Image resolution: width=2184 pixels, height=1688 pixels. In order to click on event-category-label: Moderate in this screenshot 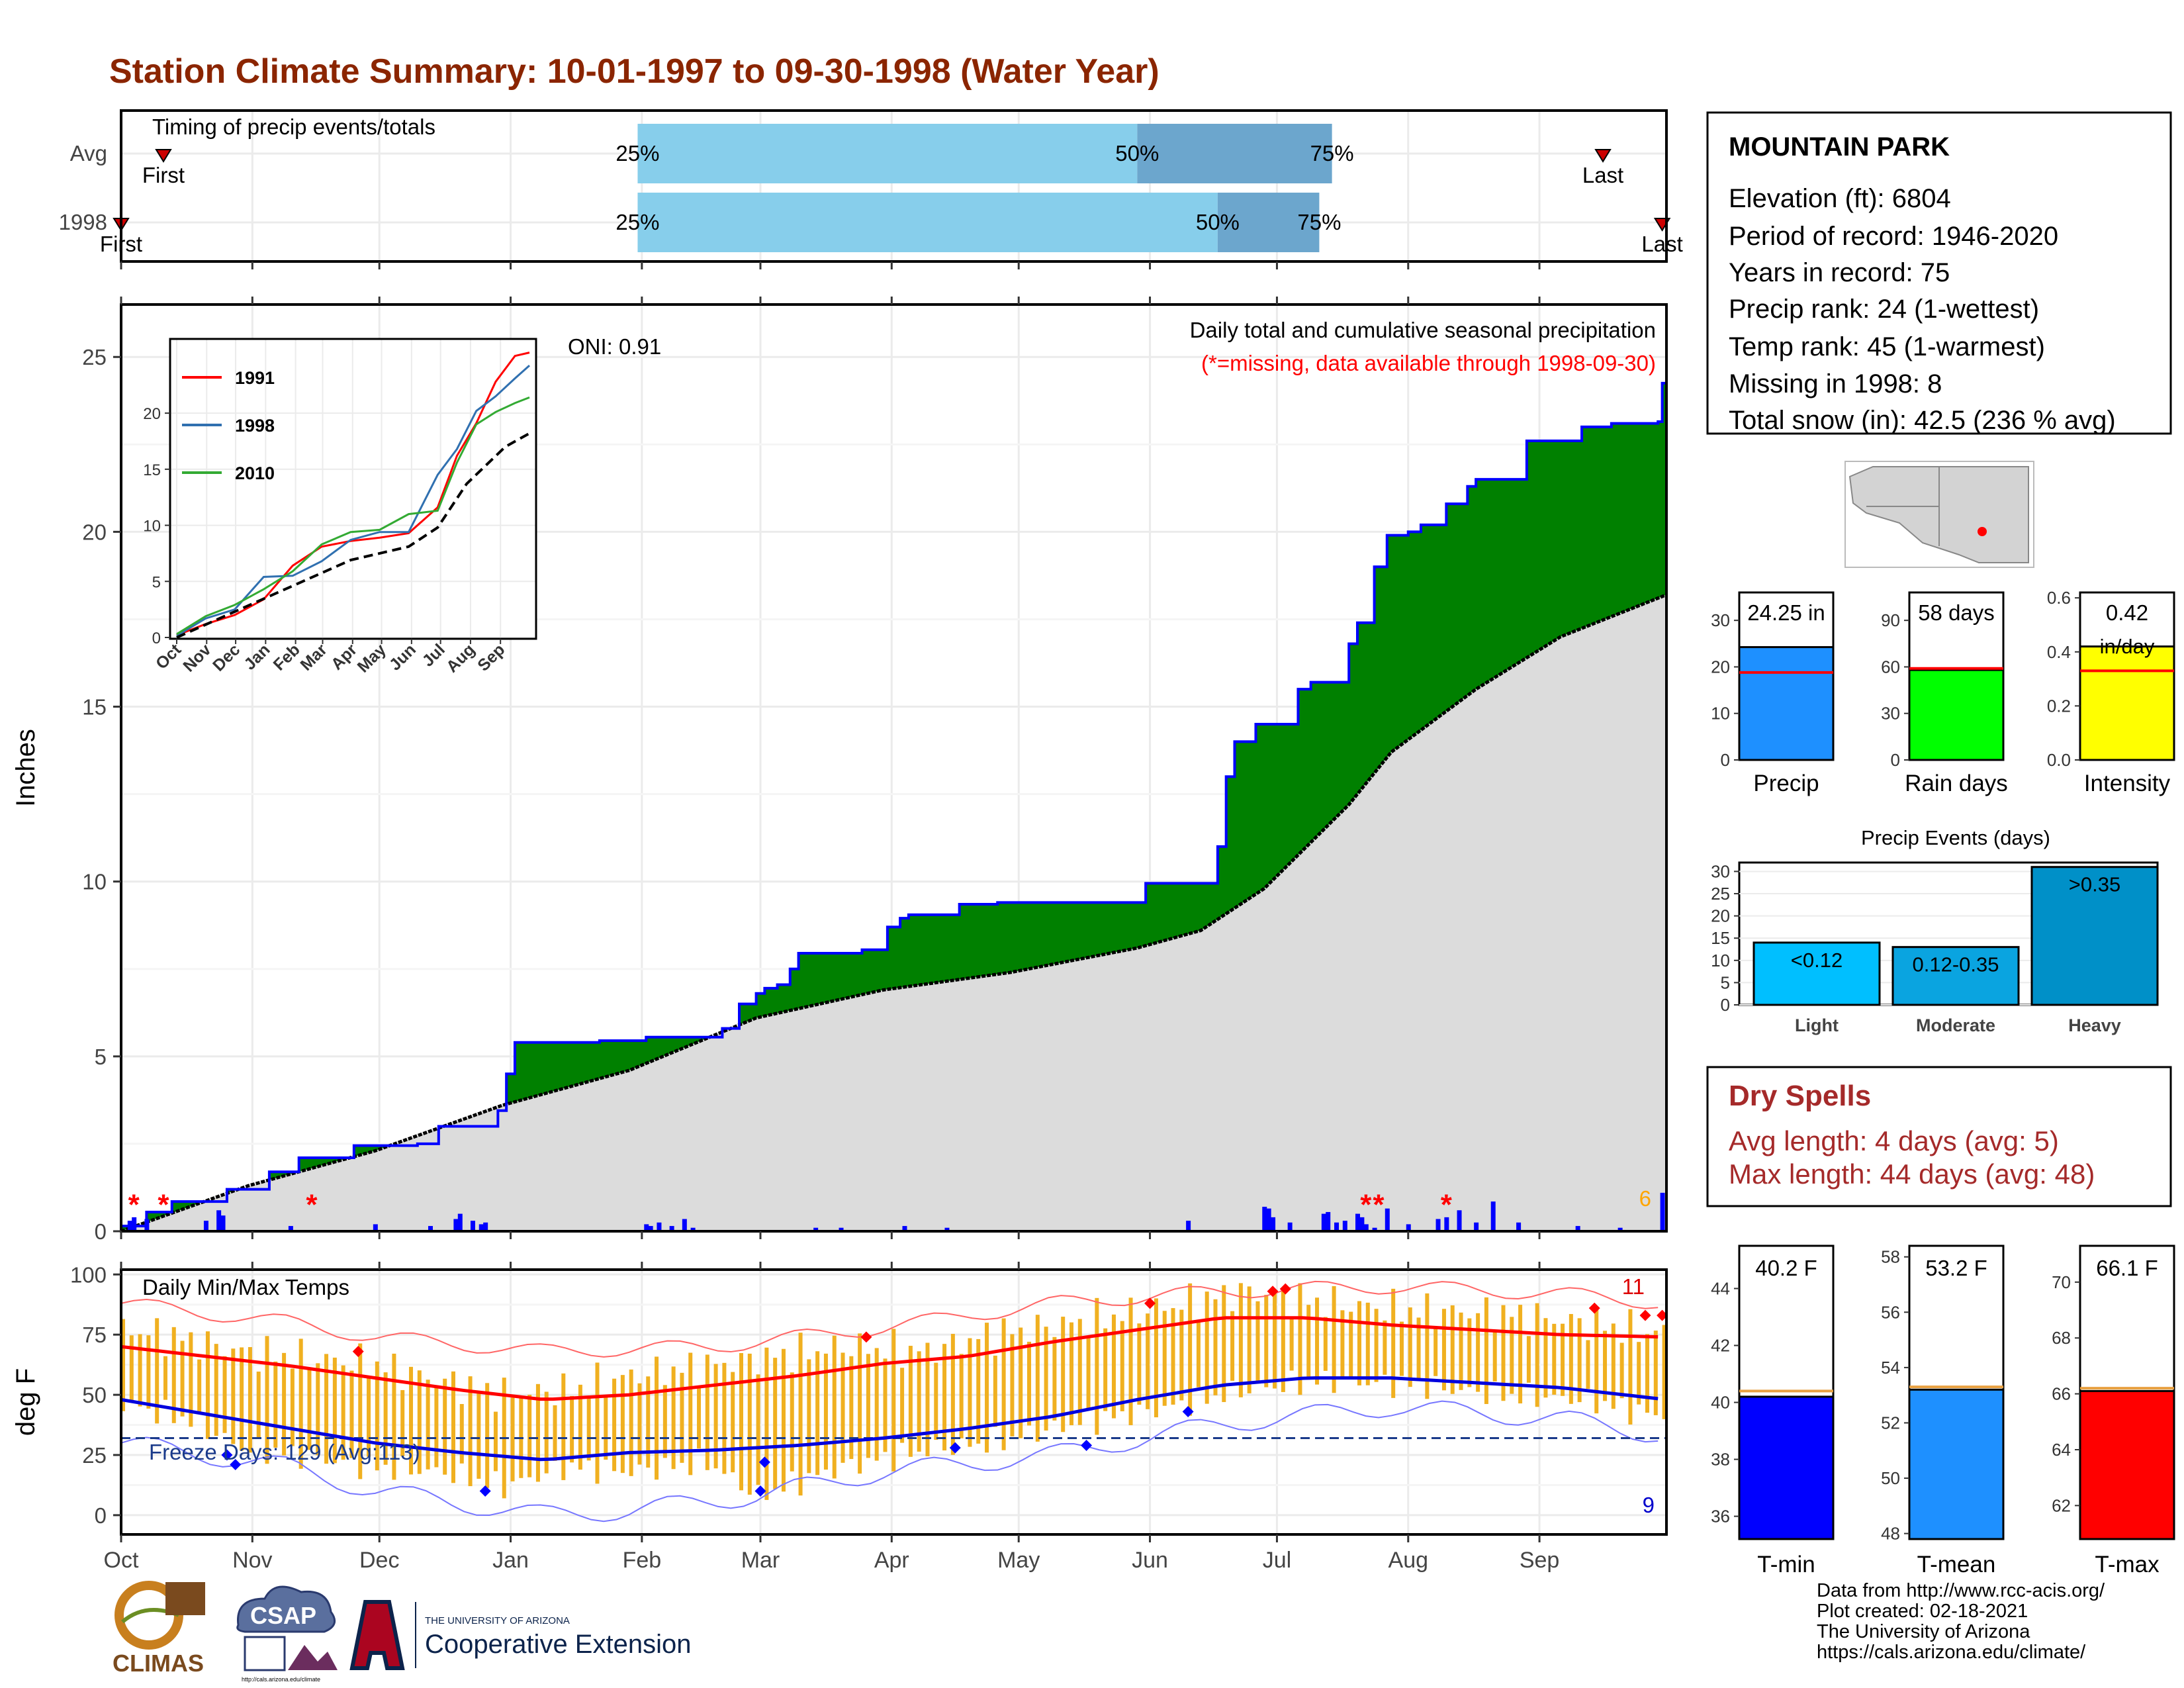, I will do `click(1955, 1025)`.